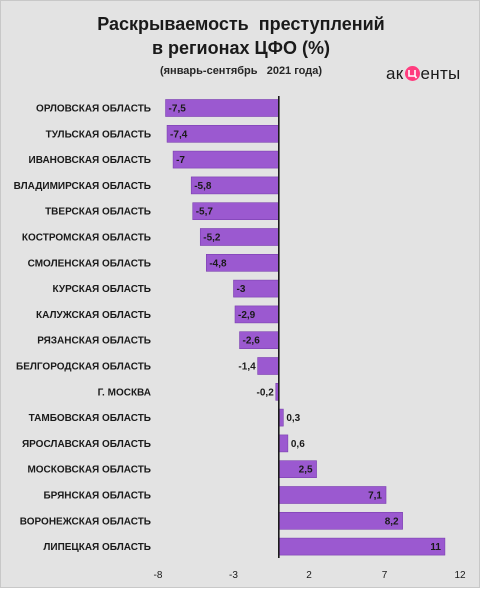  I want to click on data-label: -7,5, so click(178, 109).